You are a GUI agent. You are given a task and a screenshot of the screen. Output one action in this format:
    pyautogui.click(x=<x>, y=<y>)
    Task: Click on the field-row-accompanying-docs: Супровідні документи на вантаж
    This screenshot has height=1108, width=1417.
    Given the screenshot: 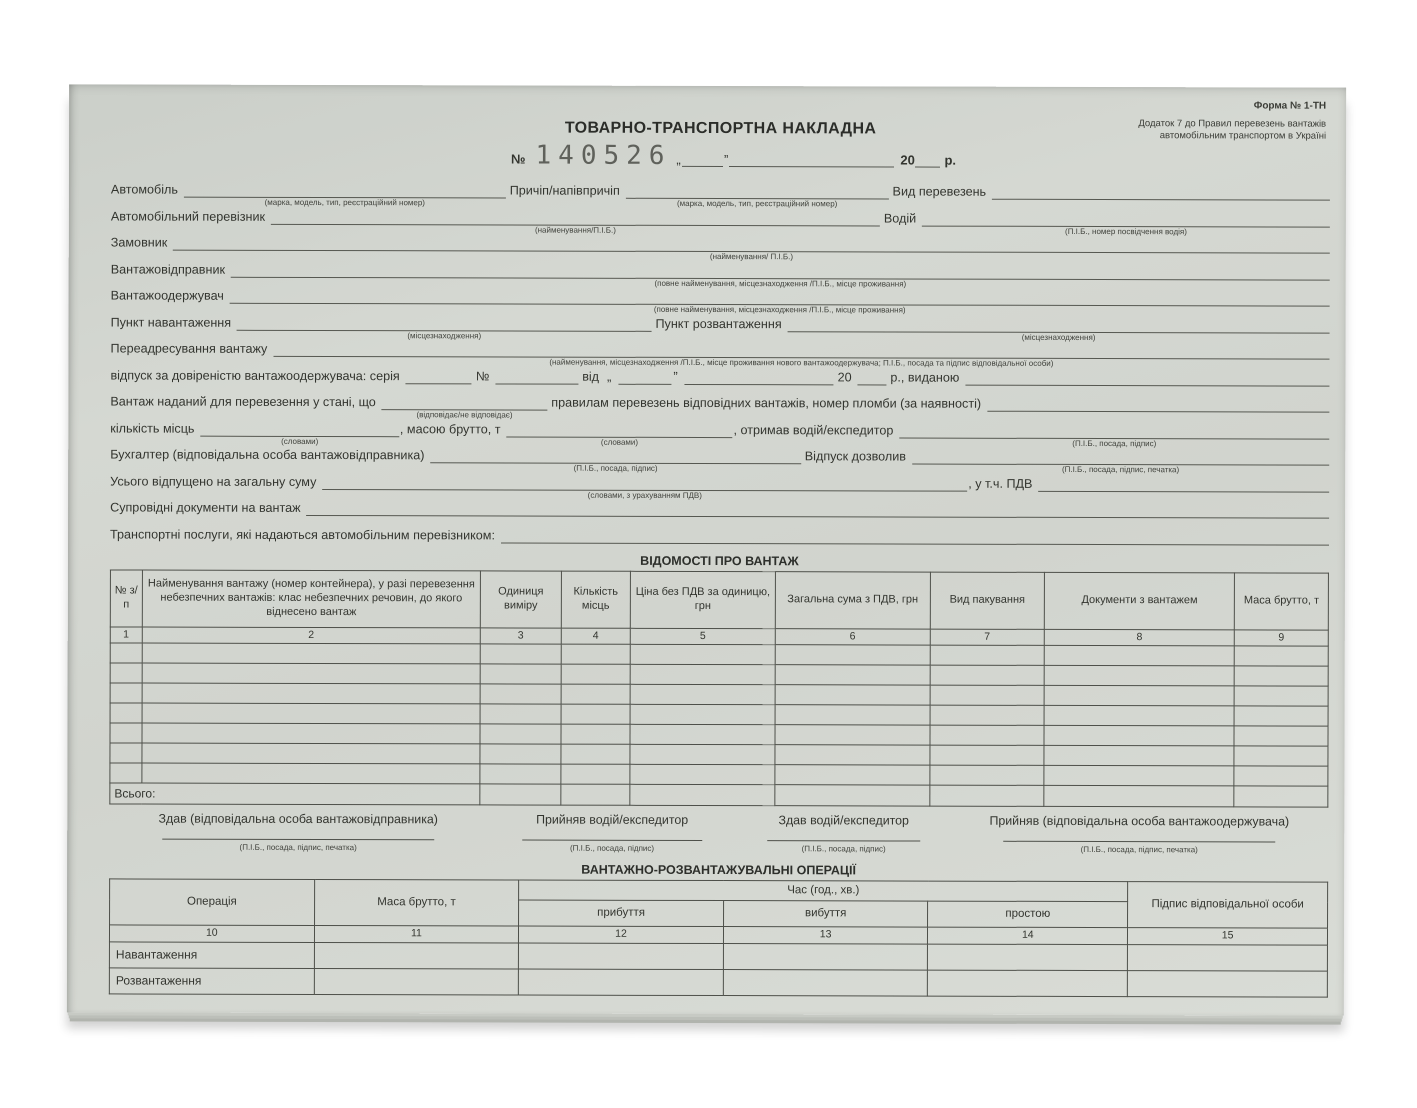 What is the action you would take?
    pyautogui.click(x=720, y=509)
    